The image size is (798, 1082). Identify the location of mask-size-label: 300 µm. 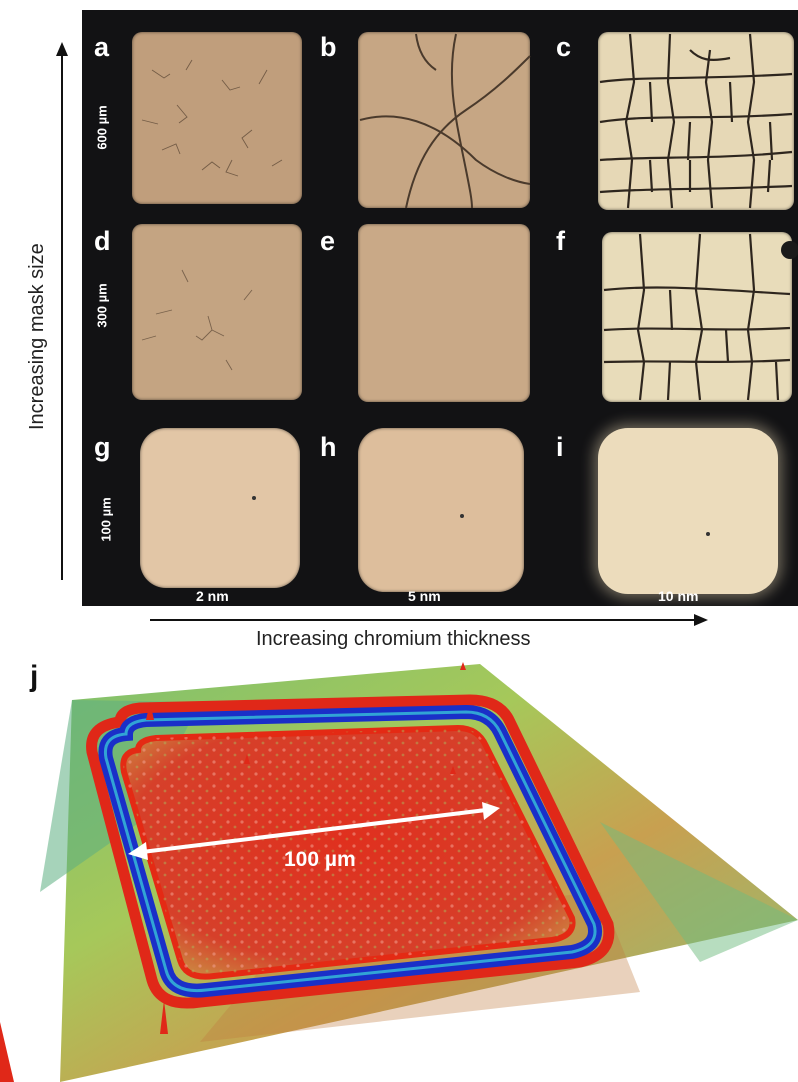
(102, 305).